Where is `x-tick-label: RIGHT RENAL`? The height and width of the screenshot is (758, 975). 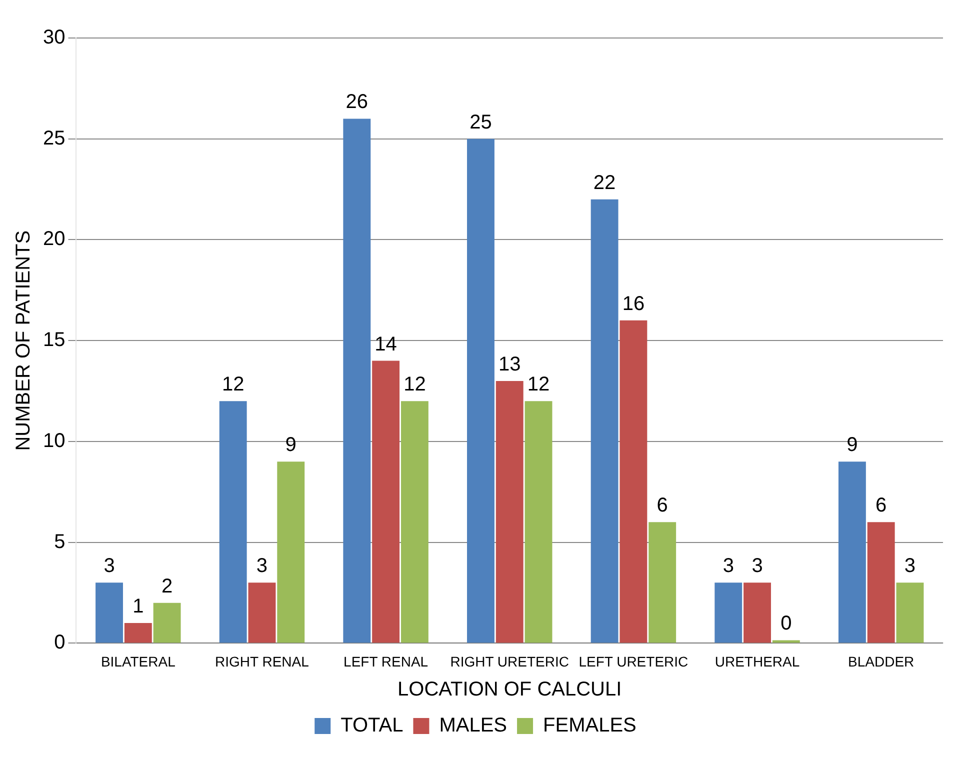 x-tick-label: RIGHT RENAL is located at coordinates (262, 661).